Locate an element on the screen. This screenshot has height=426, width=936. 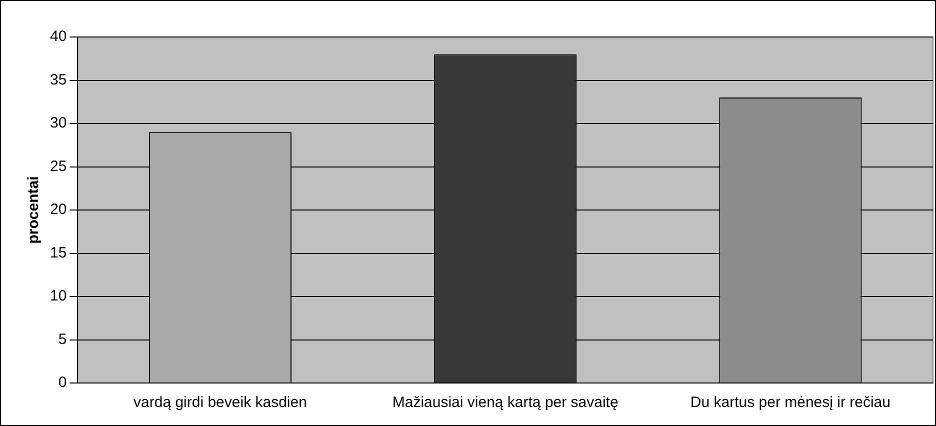
y-tick-label: 40 is located at coordinates (58, 37).